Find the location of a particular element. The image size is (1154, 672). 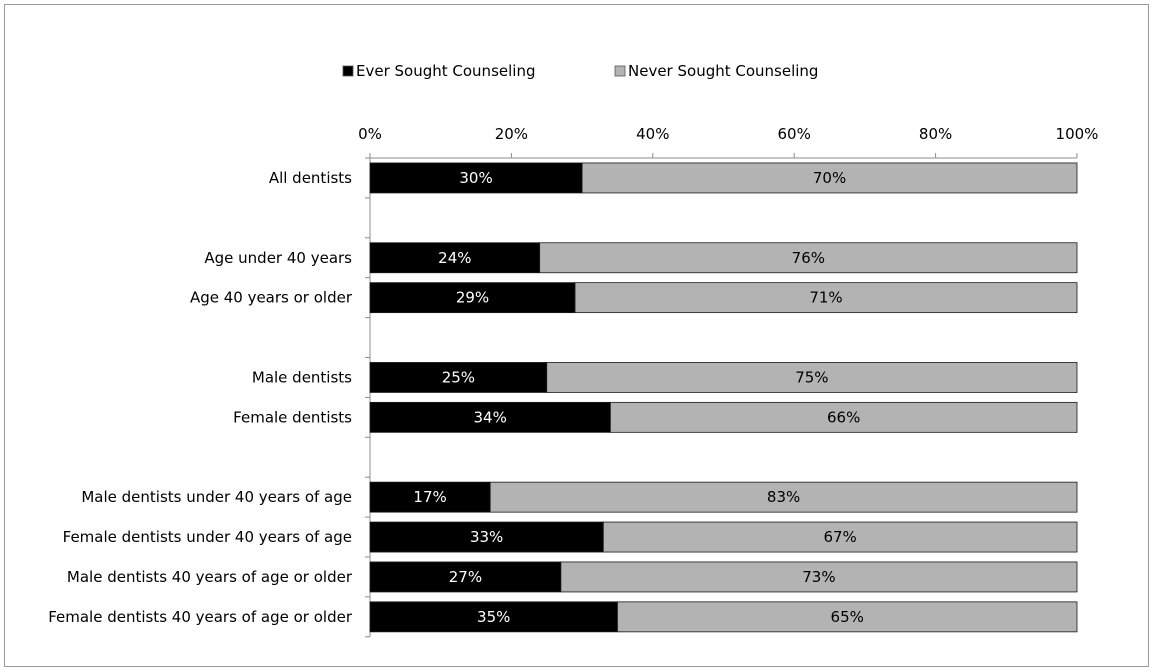

x-tick-label: 20% is located at coordinates (511, 134).